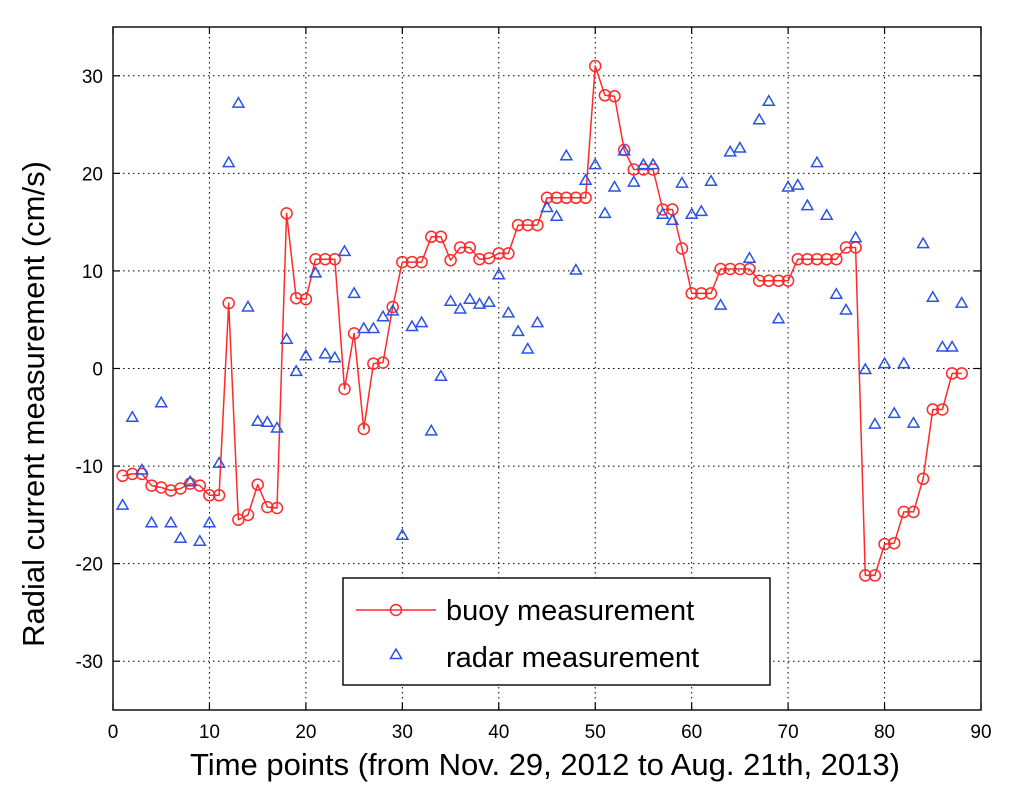 This screenshot has width=1016, height=798. What do you see at coordinates (396, 653) in the screenshot?
I see `legend-radar-marker` at bounding box center [396, 653].